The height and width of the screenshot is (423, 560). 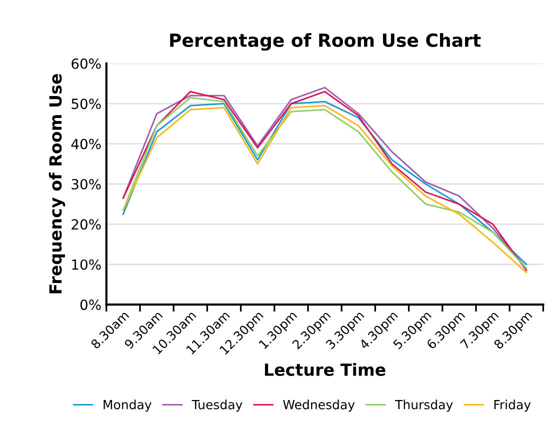 I want to click on y-tick-label: 20%, so click(x=86, y=224).